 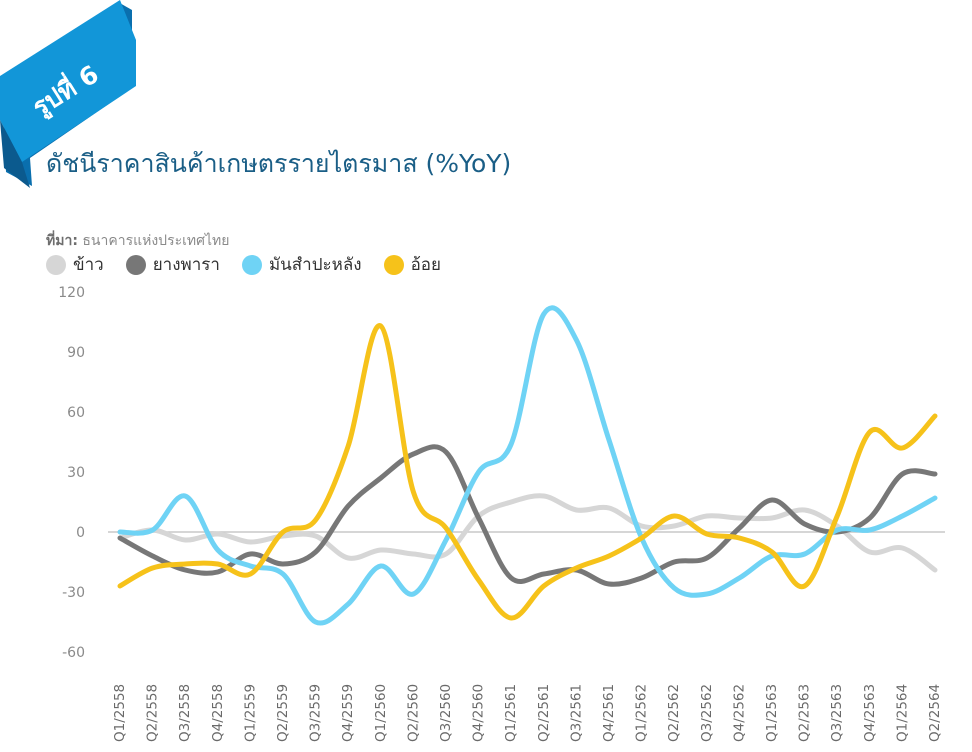 I want to click on x-tick-label: Q3/2563, so click(x=837, y=713).